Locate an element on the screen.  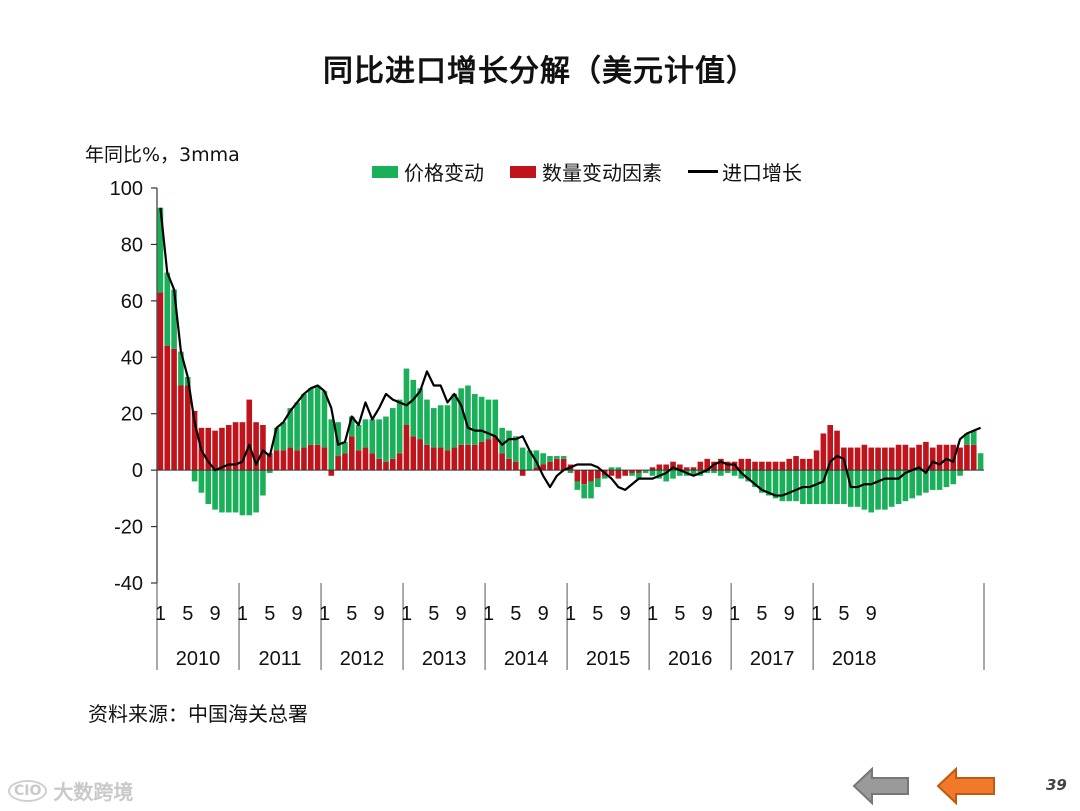
next-slide-button is located at coordinates (966, 786).